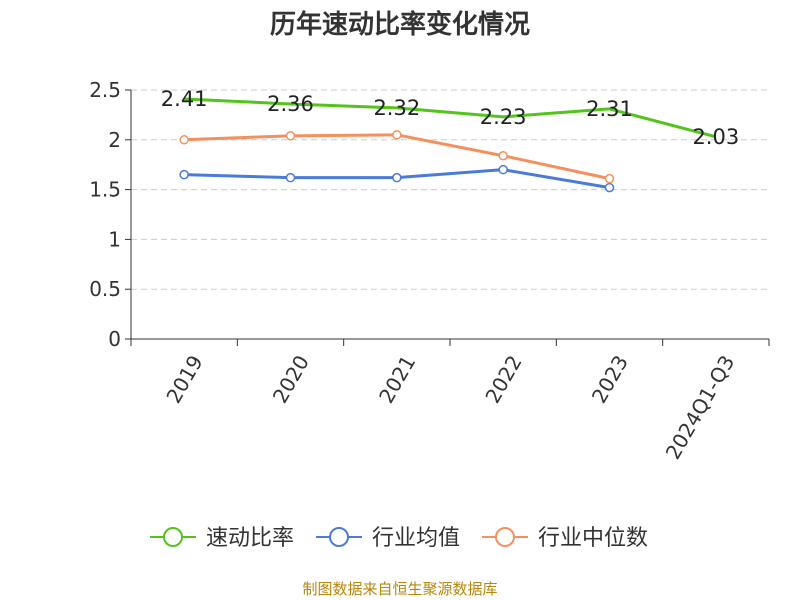 The width and height of the screenshot is (800, 600). Describe the element at coordinates (105, 289) in the screenshot. I see `y-tick-label: 0.5` at that location.